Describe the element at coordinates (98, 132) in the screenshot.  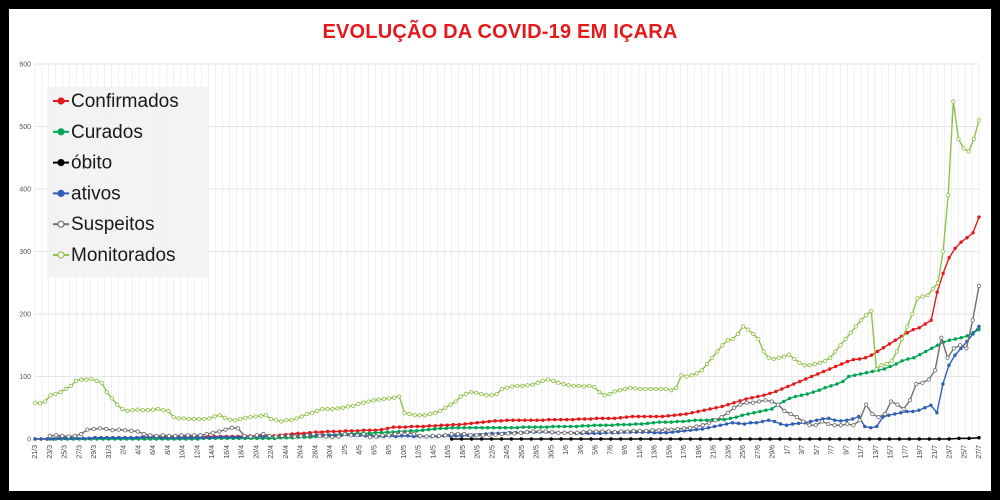
I see `legend-item: Curados` at that location.